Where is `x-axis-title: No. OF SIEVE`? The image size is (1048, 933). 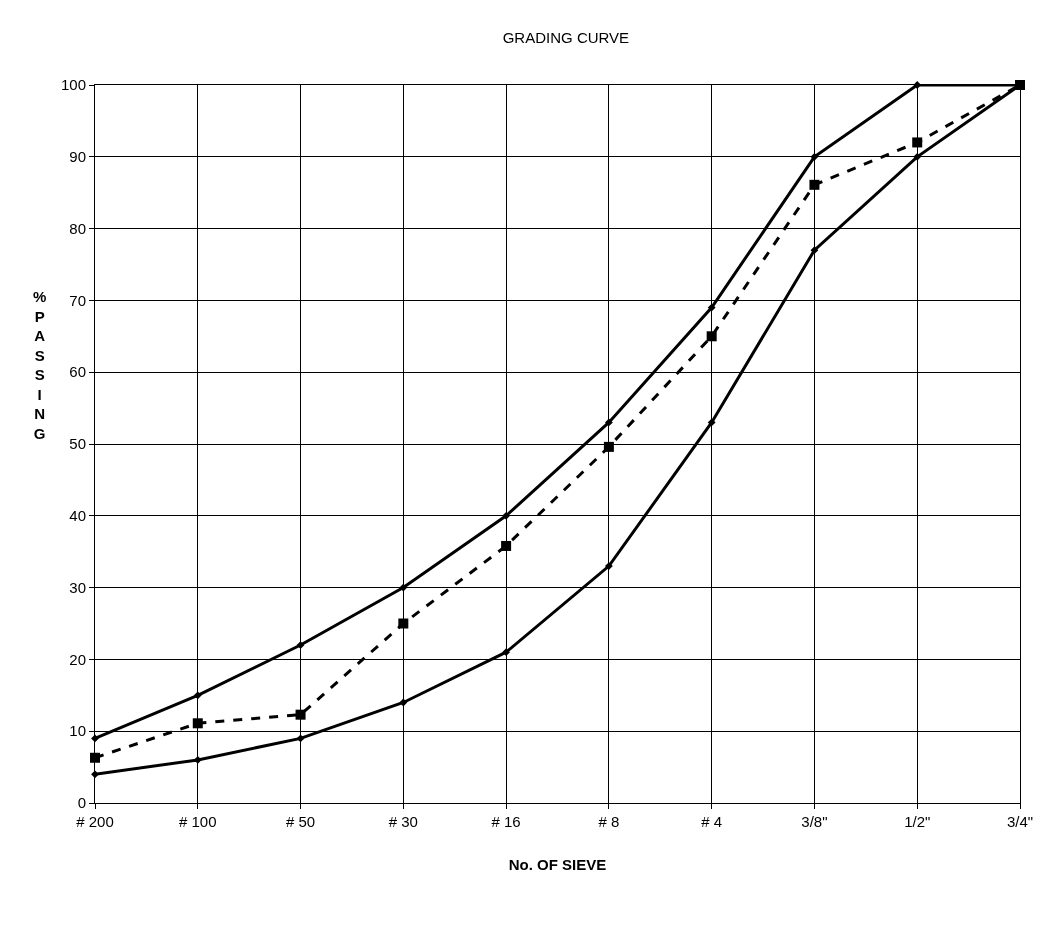 x-axis-title: No. OF SIEVE is located at coordinates (557, 864).